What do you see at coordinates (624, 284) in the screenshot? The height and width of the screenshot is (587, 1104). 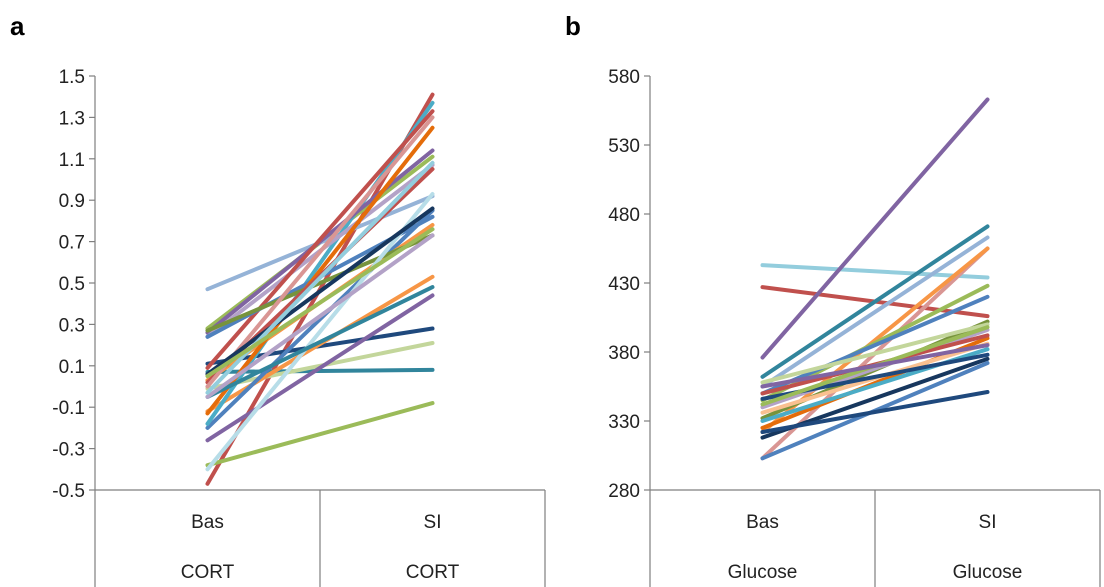 I see `y-tick-label: 430` at bounding box center [624, 284].